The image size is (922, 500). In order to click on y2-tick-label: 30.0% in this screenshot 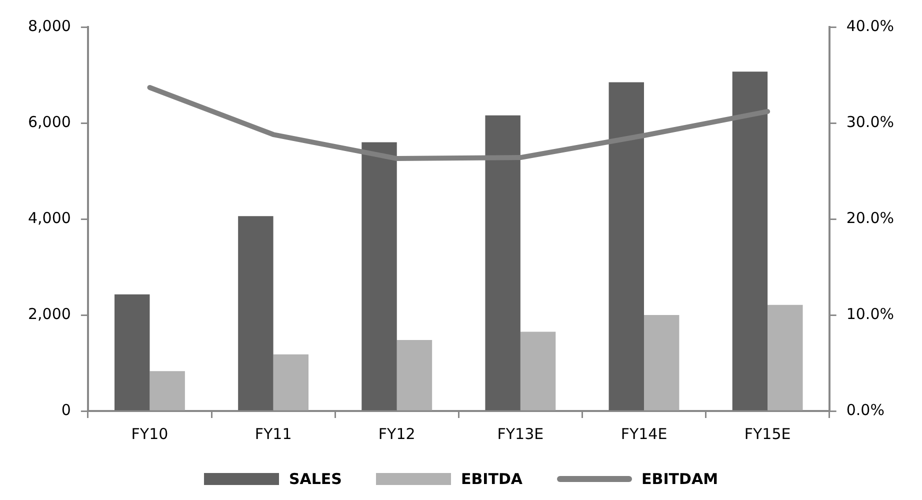, I will do `click(870, 121)`.